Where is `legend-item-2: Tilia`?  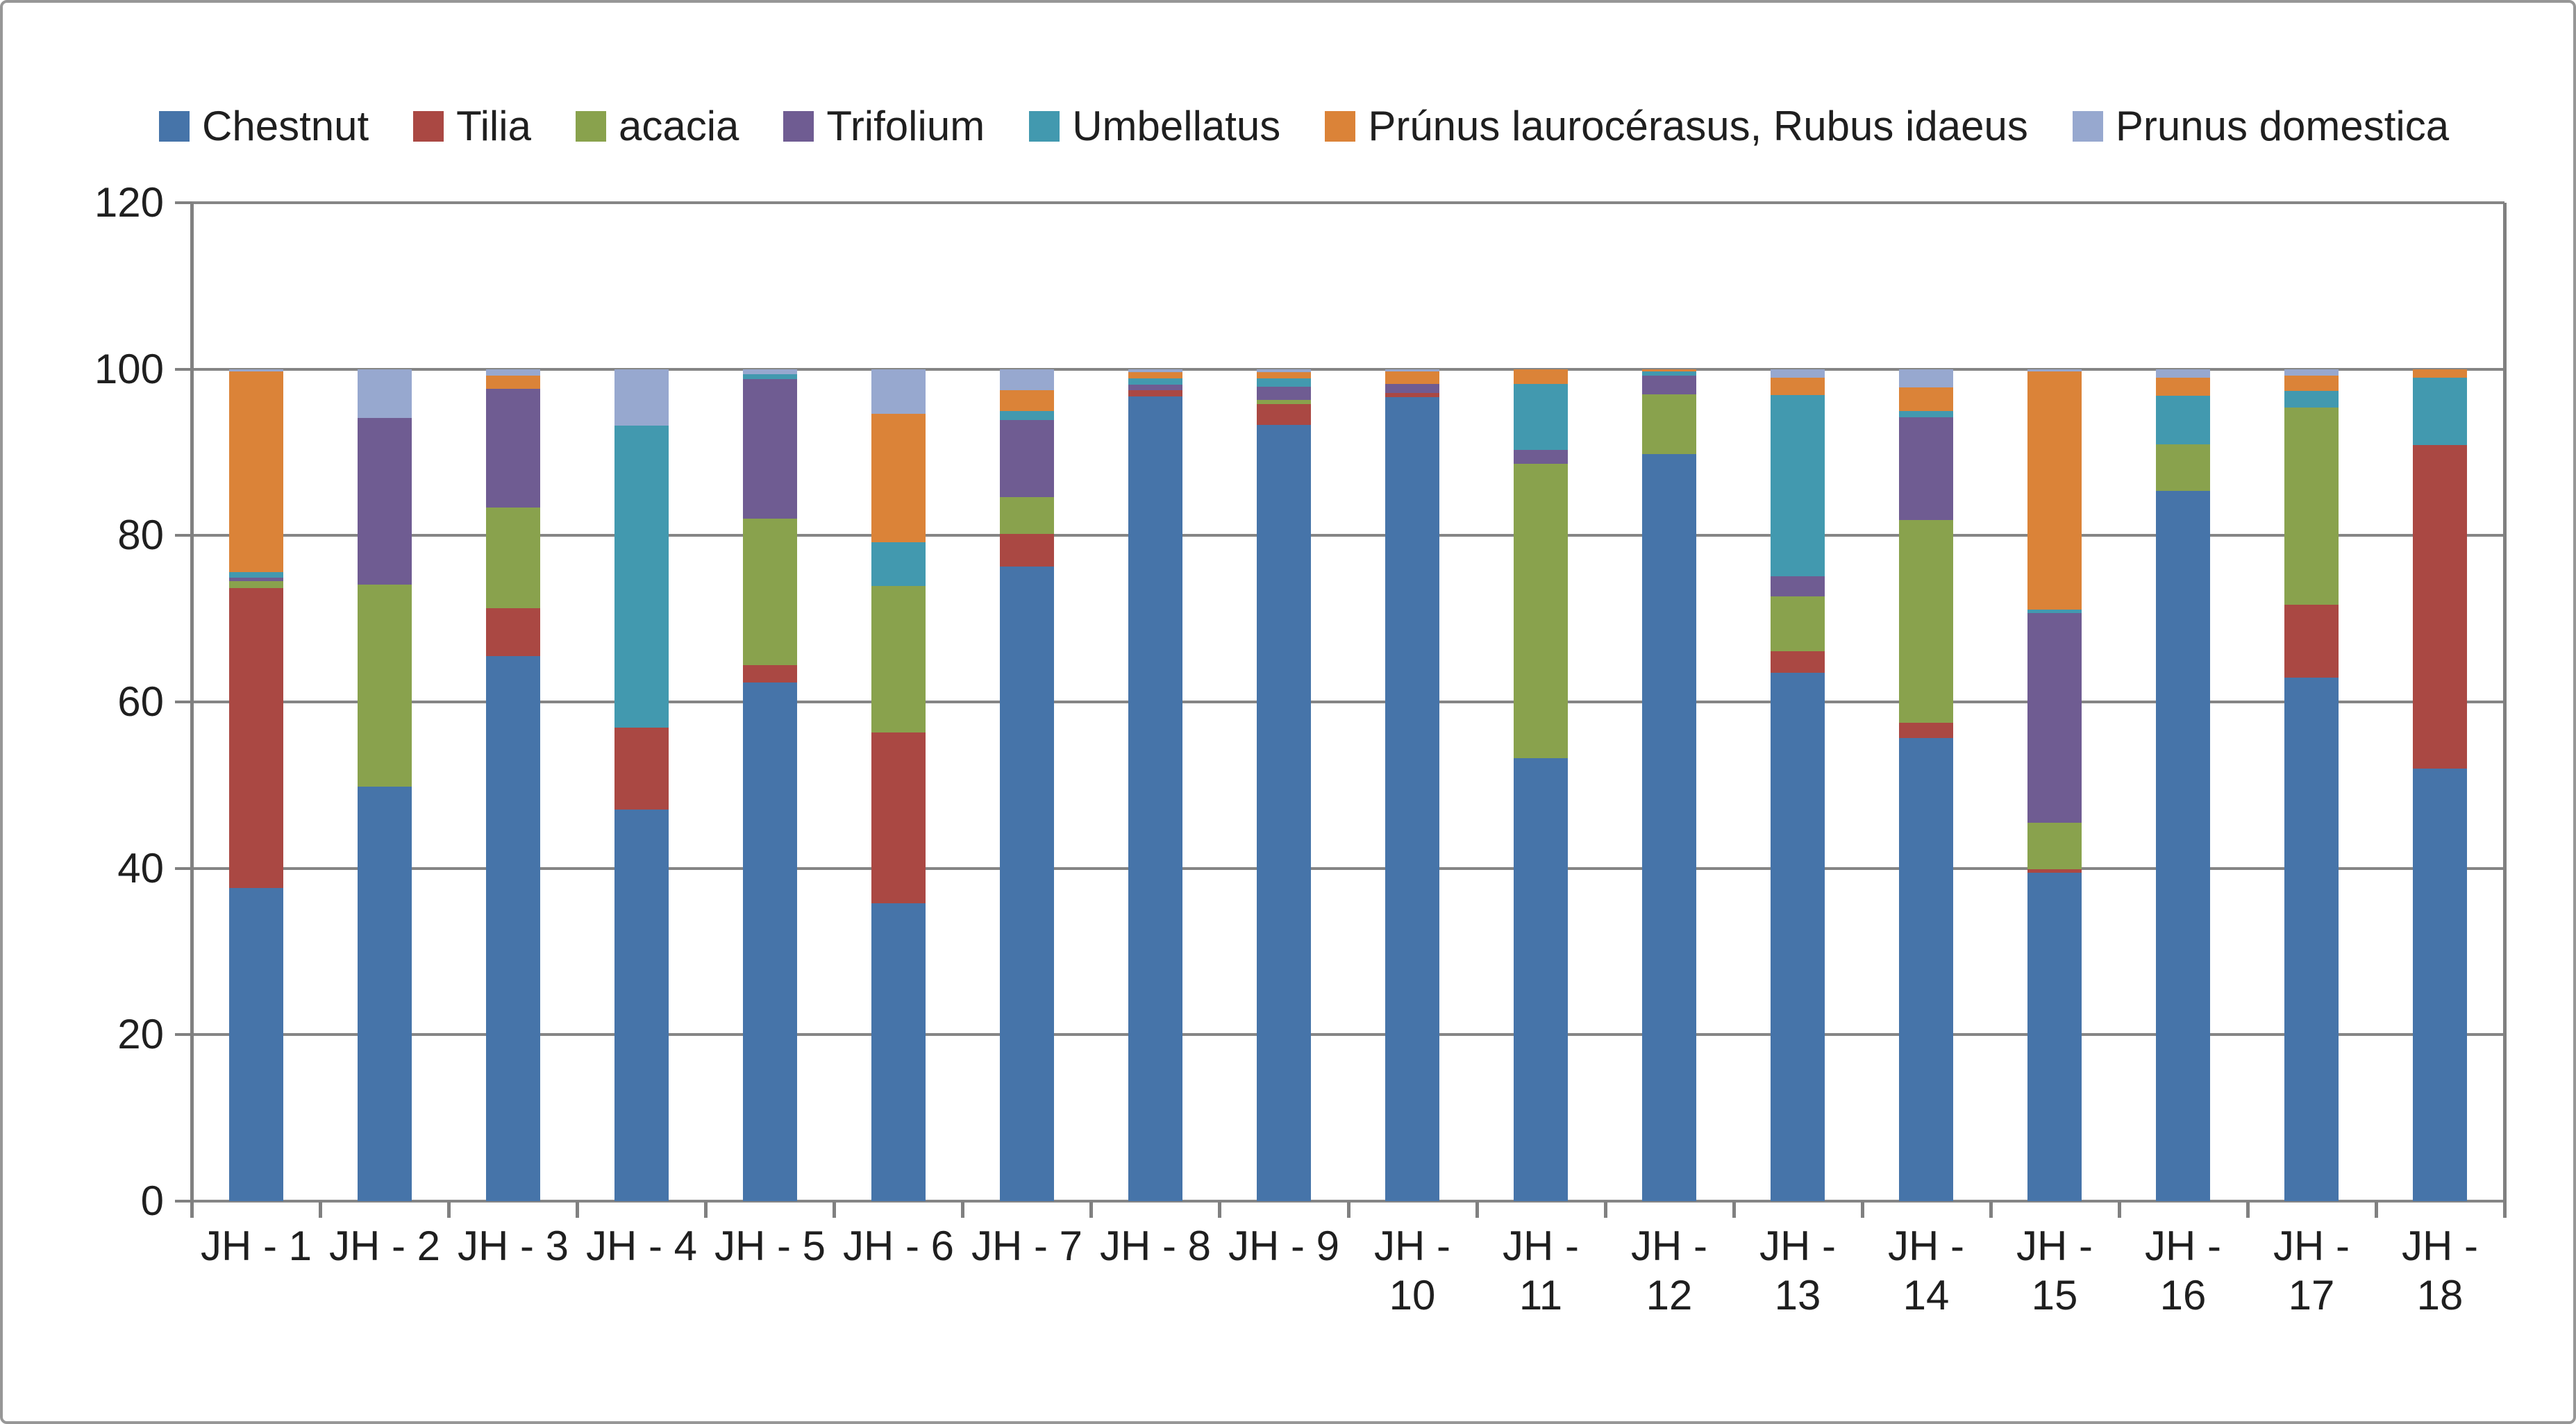
legend-item-2: Tilia is located at coordinates (472, 127).